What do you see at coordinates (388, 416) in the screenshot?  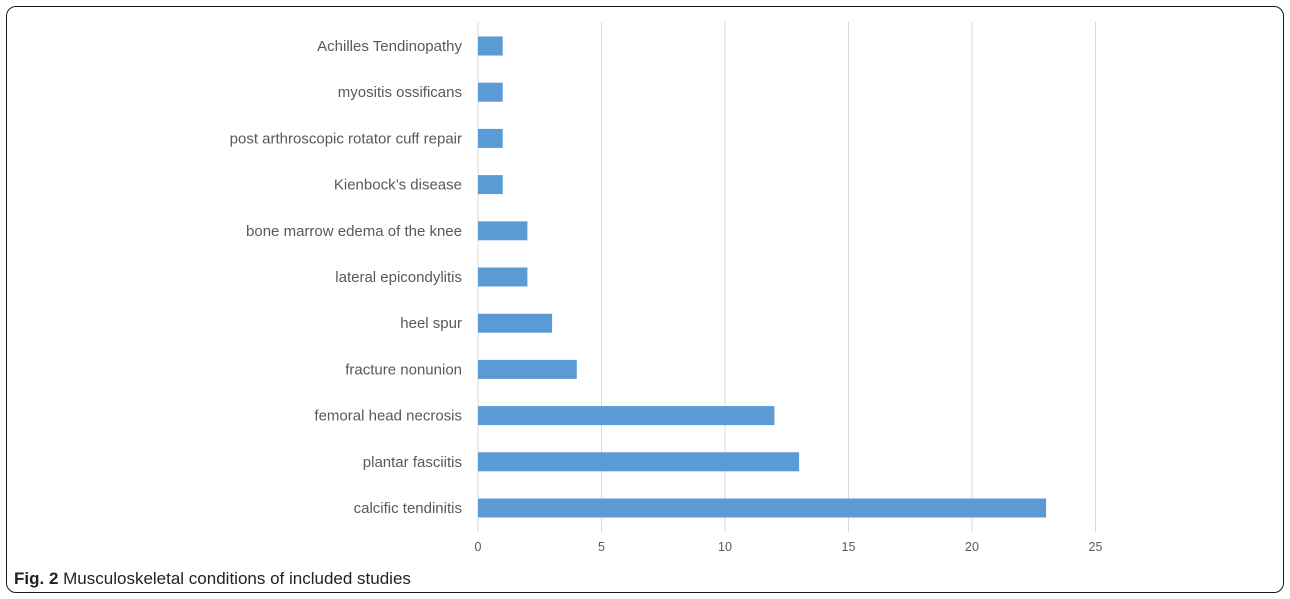 I see `category-label: femoral head necrosis` at bounding box center [388, 416].